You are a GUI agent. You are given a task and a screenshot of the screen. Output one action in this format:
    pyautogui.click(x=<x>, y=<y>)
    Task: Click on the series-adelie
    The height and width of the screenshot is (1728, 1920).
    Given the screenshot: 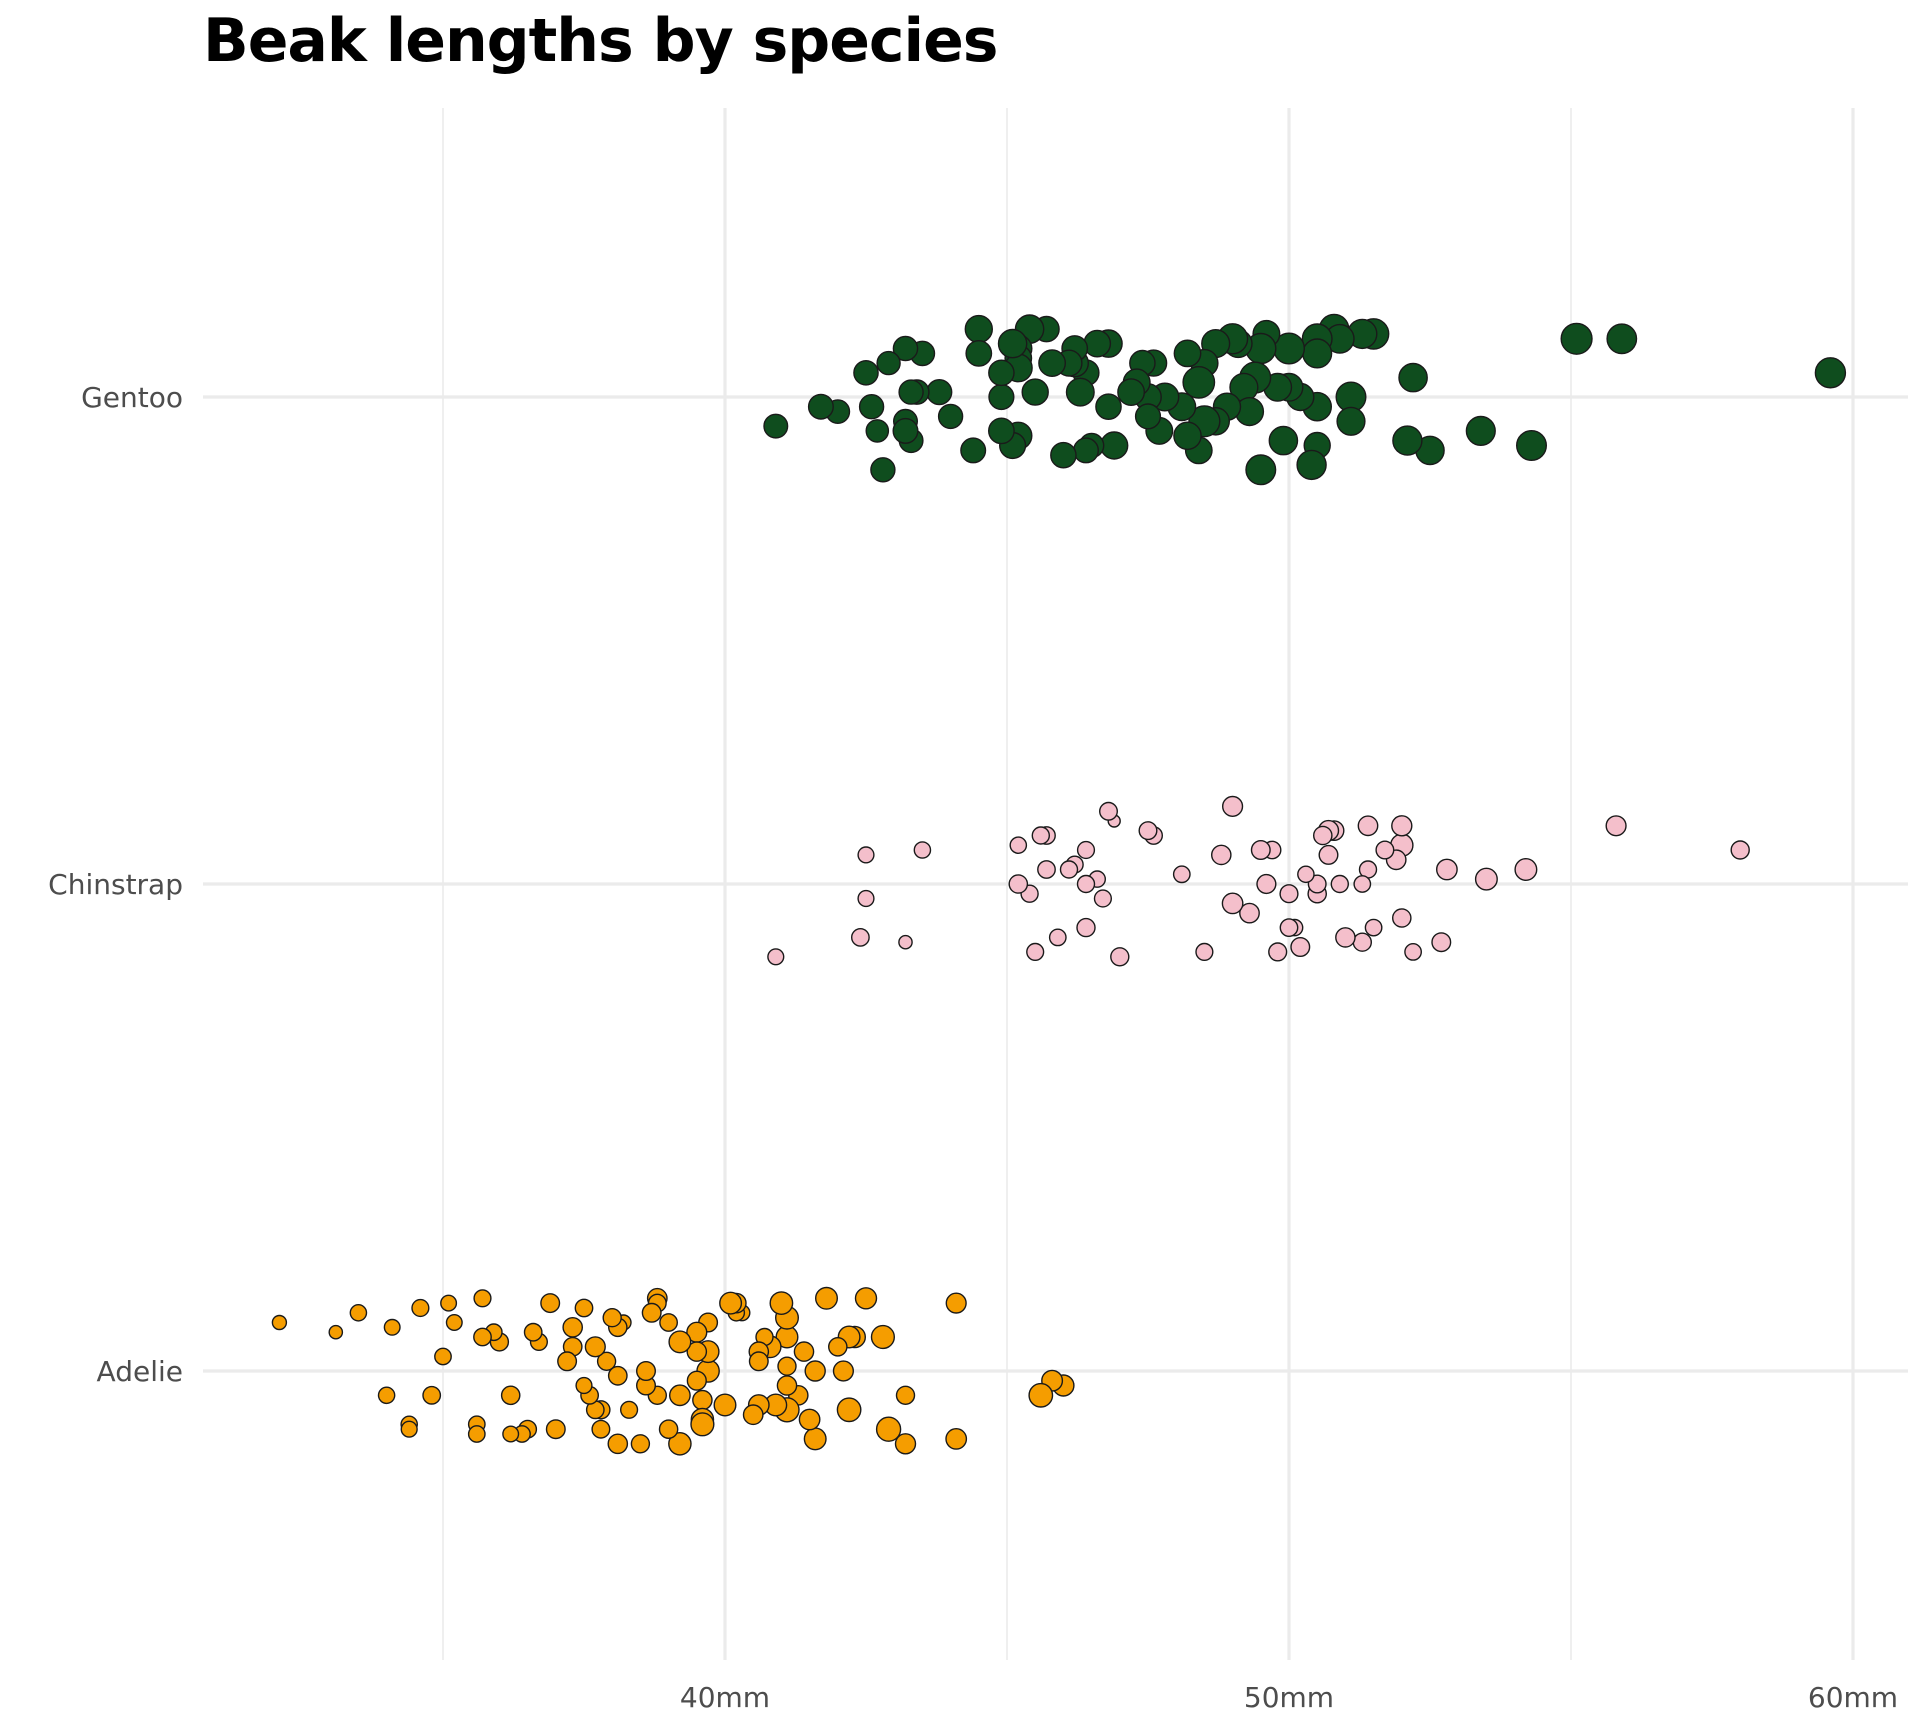 What is the action you would take?
    pyautogui.click(x=673, y=1371)
    